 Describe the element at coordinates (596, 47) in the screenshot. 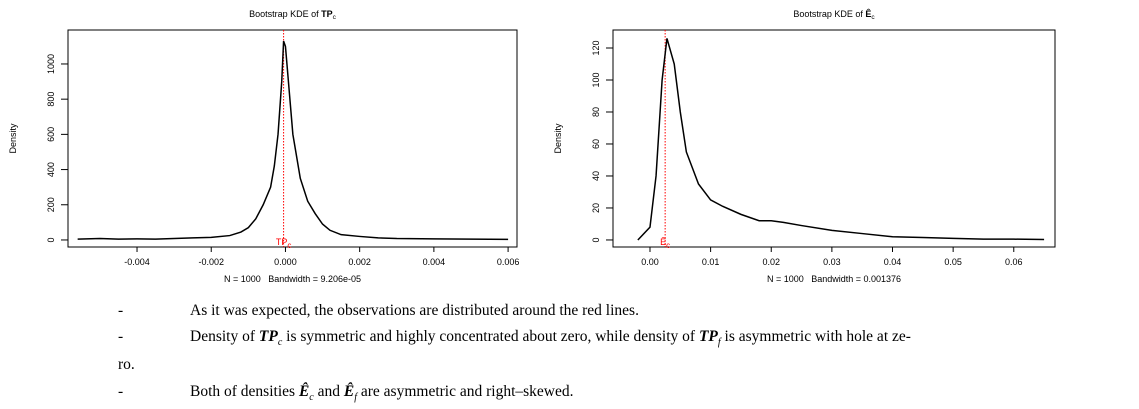

I see `y-tick-label: 120` at that location.